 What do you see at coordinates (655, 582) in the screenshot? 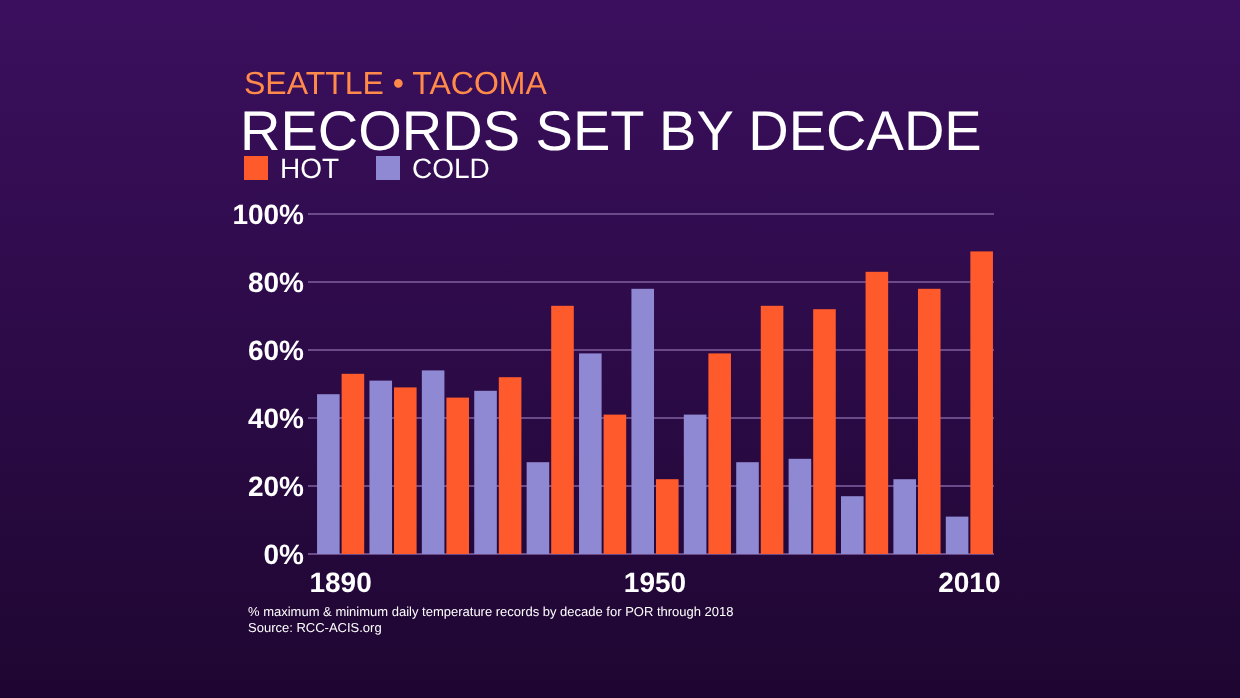
I see `x-tick-label: 1950` at bounding box center [655, 582].